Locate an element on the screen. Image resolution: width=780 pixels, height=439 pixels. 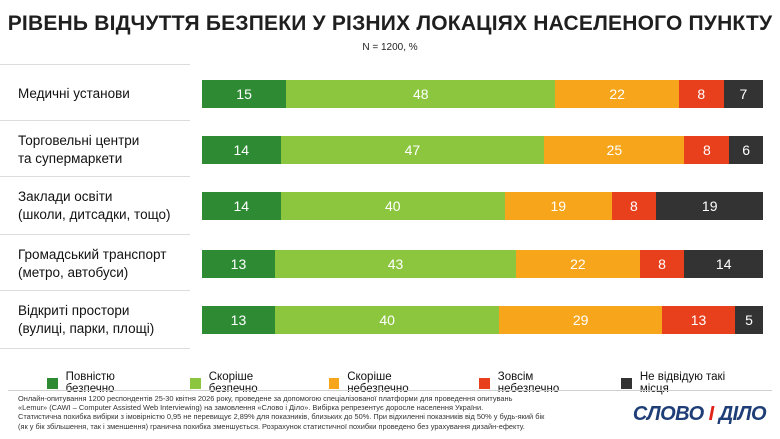
legend-label: Зовсім небезпечно is located at coordinates (528, 383).